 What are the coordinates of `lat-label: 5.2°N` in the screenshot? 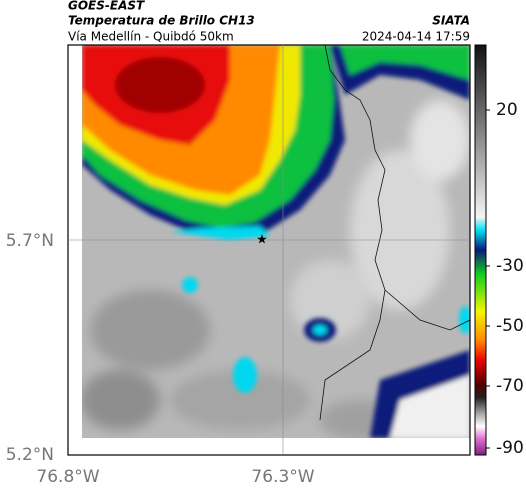 It's located at (30, 455).